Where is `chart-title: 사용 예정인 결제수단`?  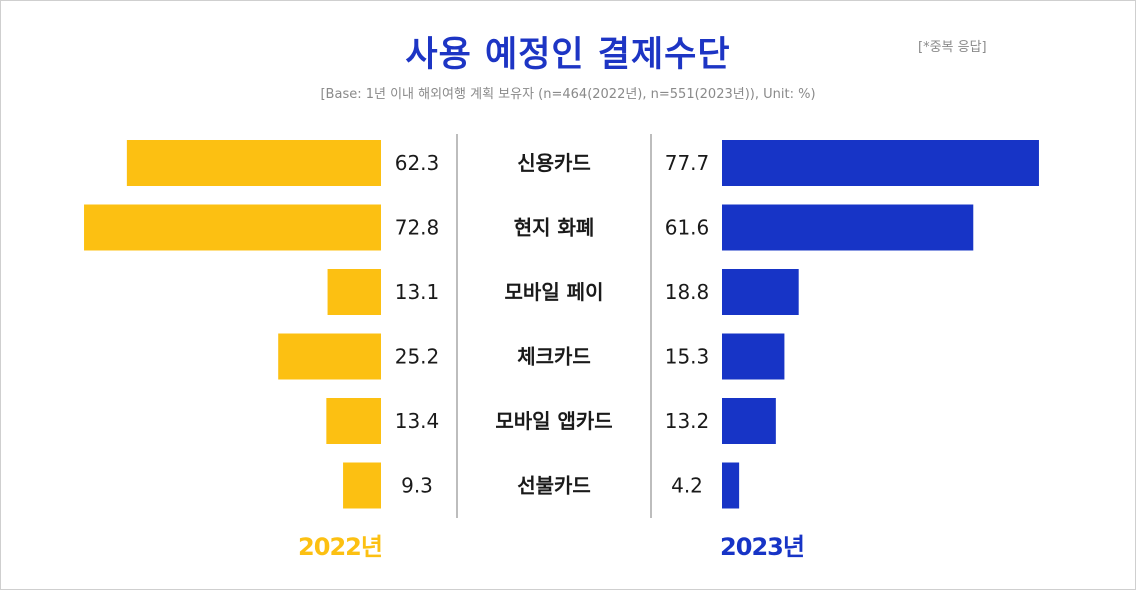 chart-title: 사용 예정인 결제수단 is located at coordinates (568, 55).